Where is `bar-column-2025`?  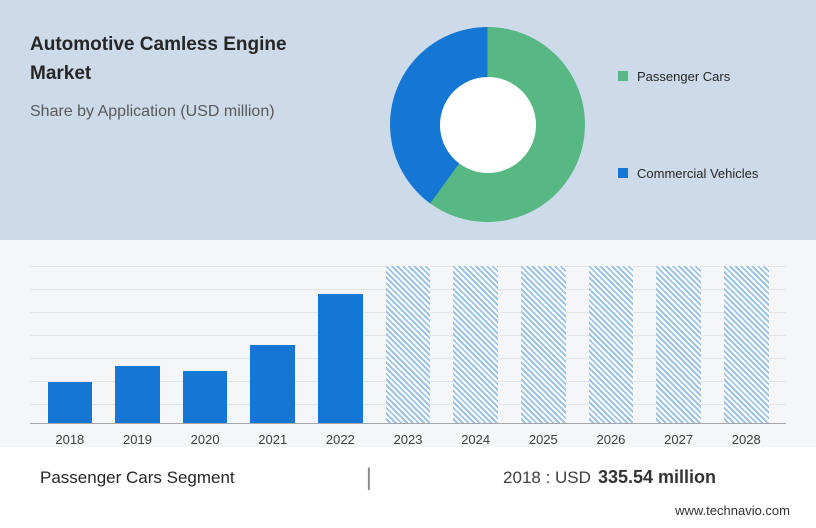 bar-column-2025 is located at coordinates (543, 344).